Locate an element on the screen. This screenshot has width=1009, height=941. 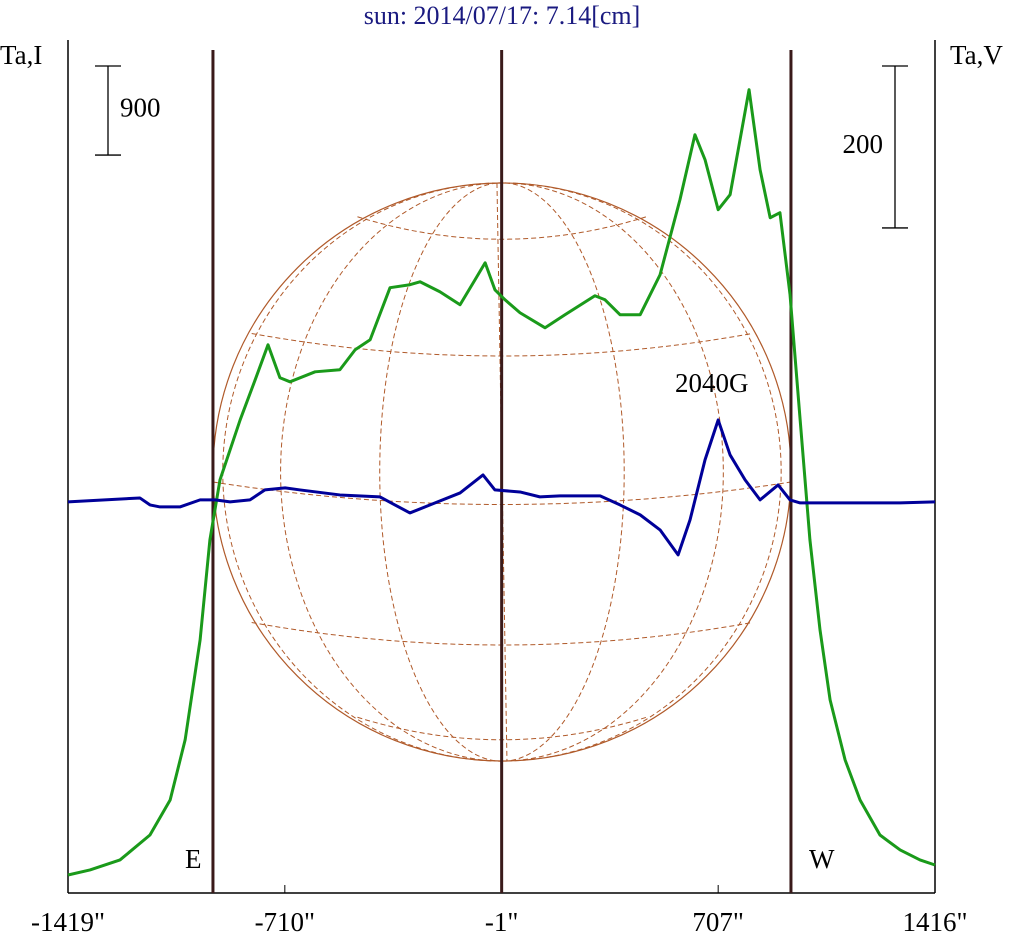
chart-title: sun: 2014/07/17: 7.14[cm] is located at coordinates (502, 15).